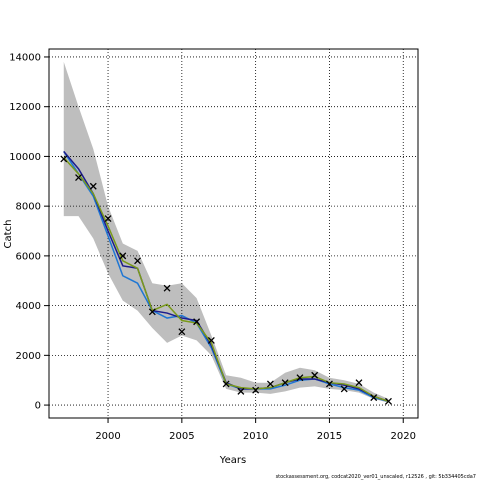  Describe the element at coordinates (28, 256) in the screenshot. I see `y-tick-label: 6000` at that location.